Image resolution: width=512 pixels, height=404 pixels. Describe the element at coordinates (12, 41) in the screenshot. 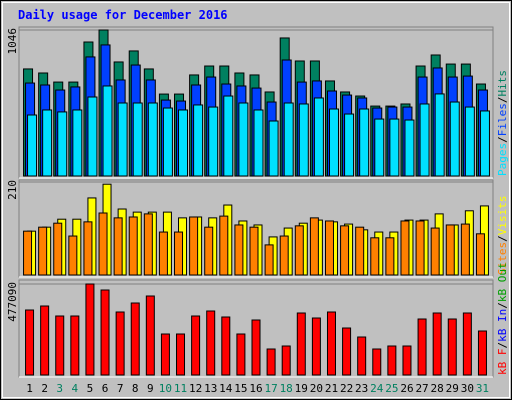

I see `y-tick-label: 1046` at that location.